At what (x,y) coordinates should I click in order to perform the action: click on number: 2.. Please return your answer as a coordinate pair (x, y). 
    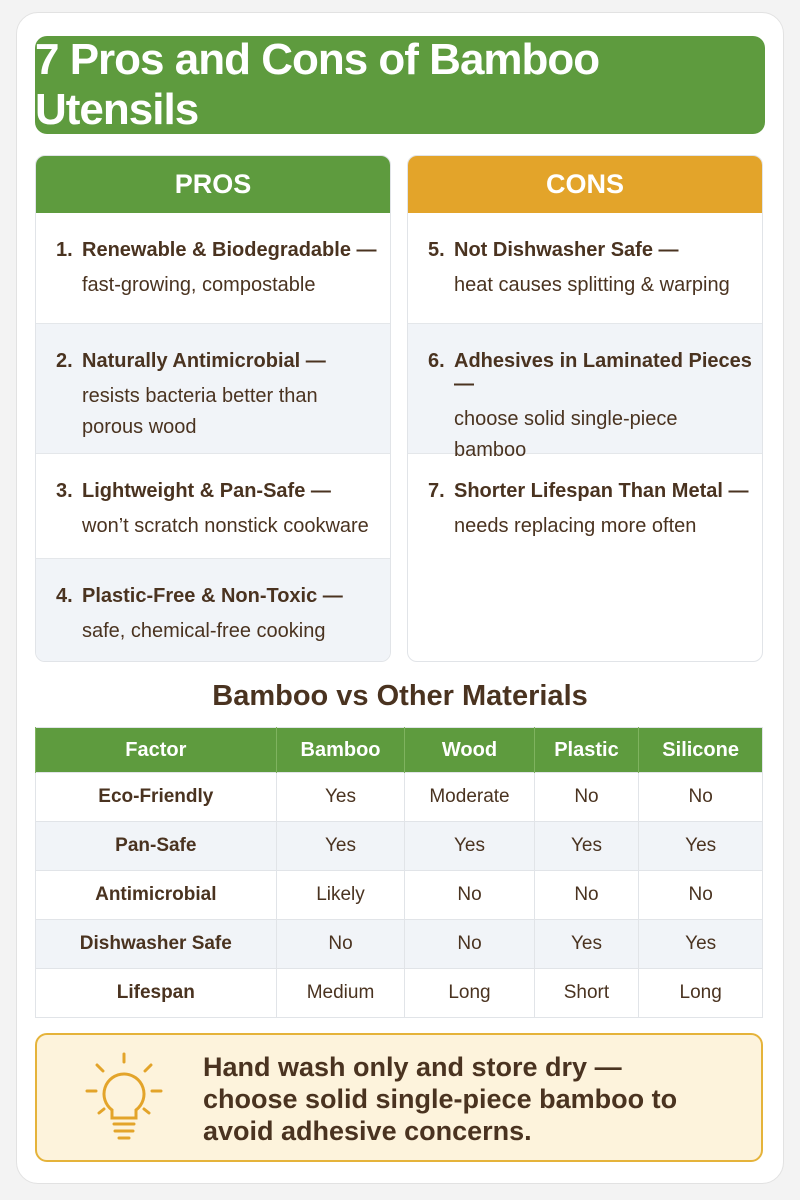
    Looking at the image, I should click on (64, 361).